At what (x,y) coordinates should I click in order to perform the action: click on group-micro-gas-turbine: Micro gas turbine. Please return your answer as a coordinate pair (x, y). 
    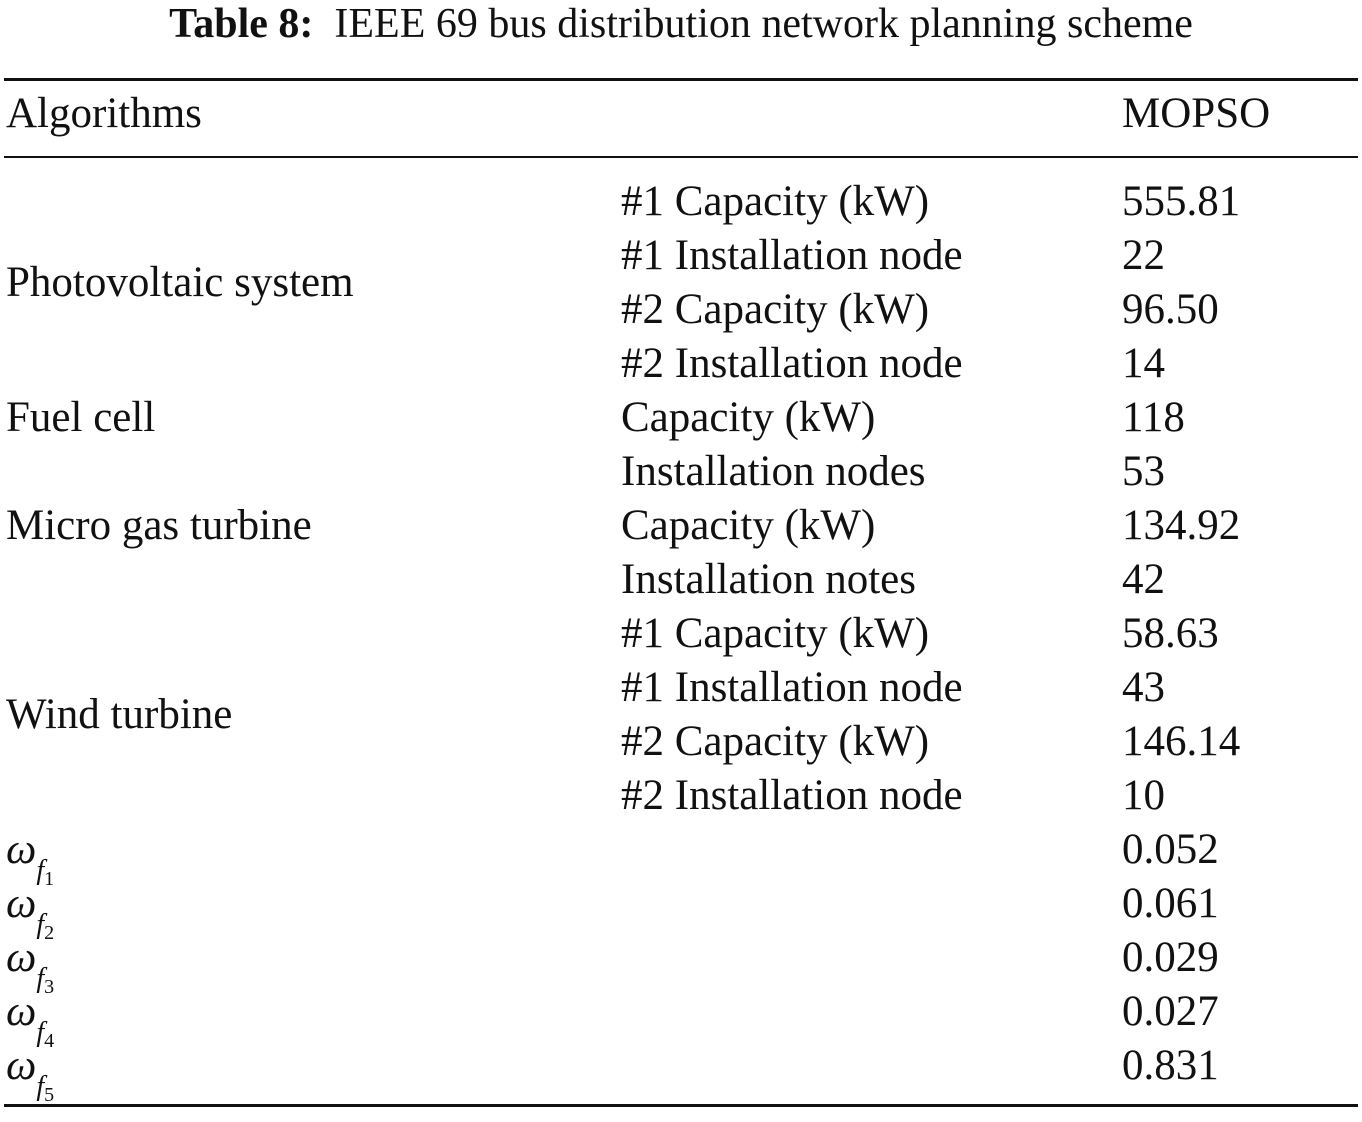
    Looking at the image, I should click on (159, 525).